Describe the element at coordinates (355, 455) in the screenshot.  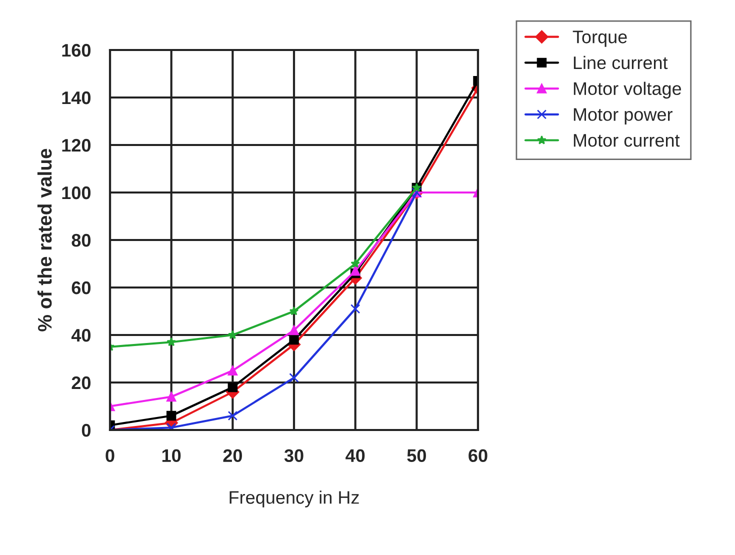
I see `x-tick-label: 40` at that location.